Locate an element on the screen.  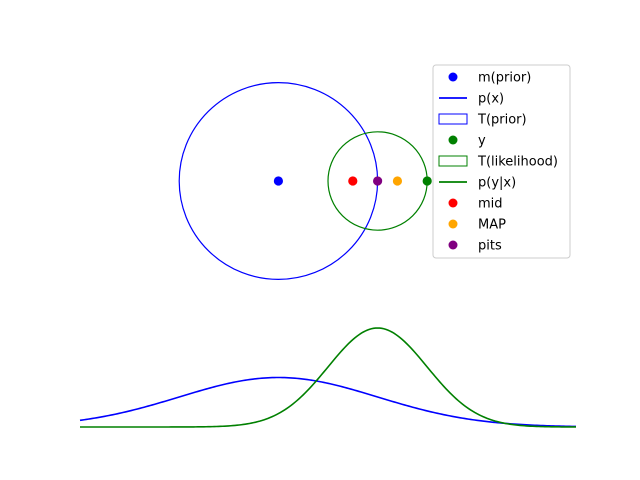
legend-patch-t-prior is located at coordinates (453, 119).